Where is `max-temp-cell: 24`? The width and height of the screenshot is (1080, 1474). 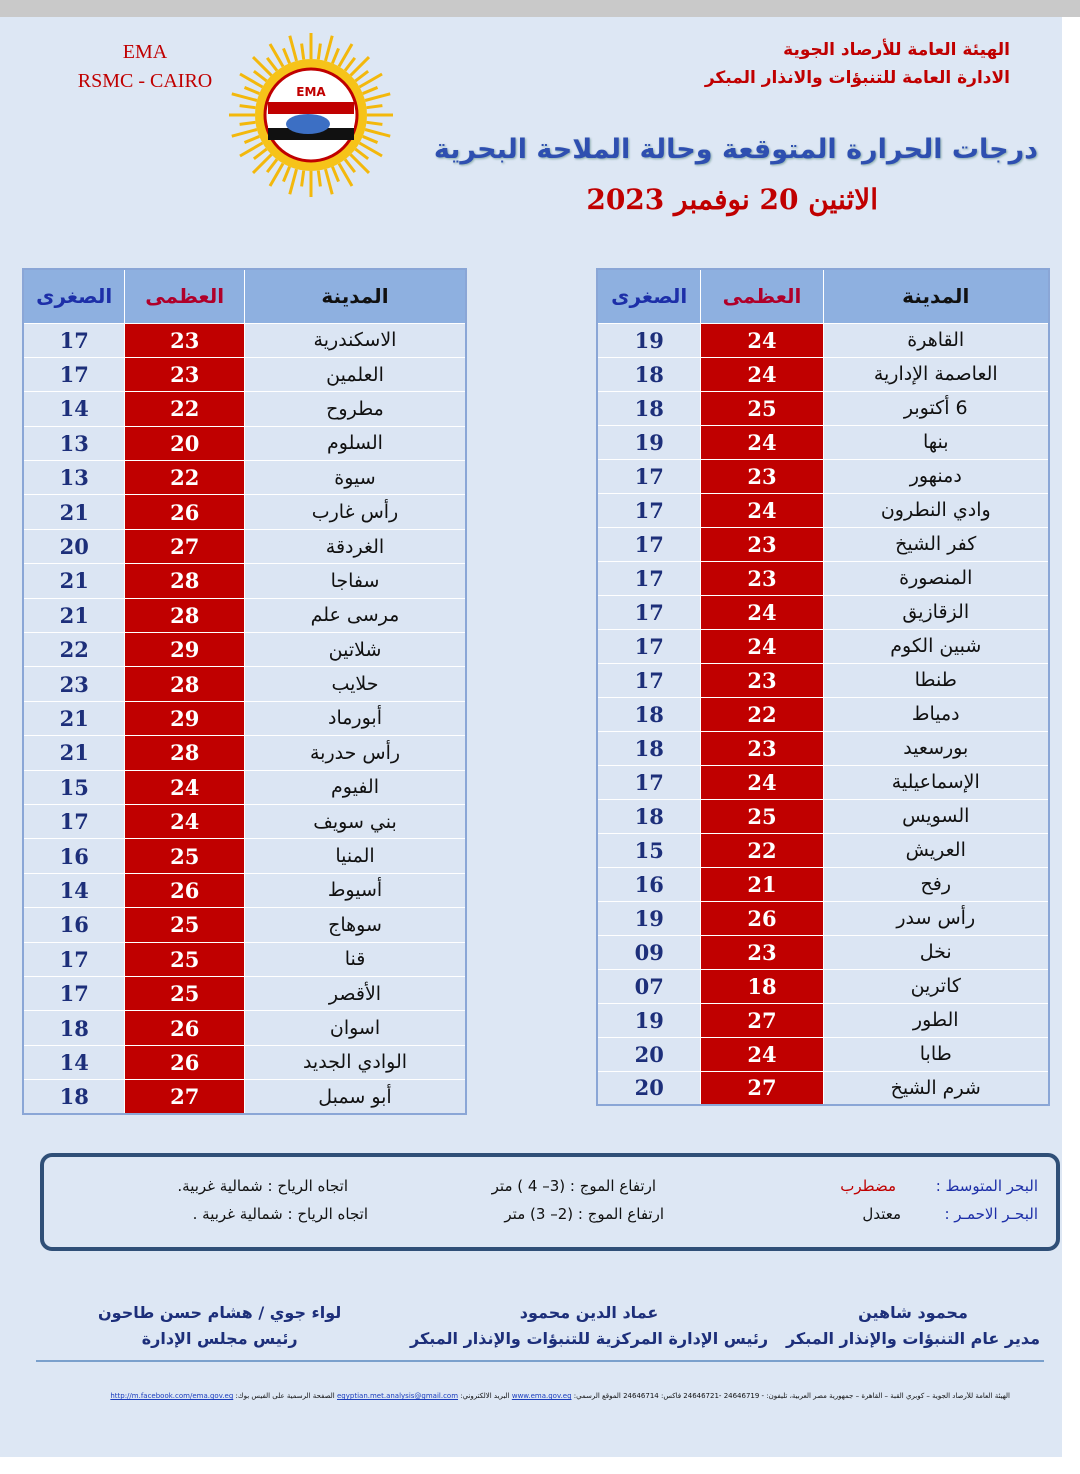 max-temp-cell: 24 is located at coordinates (762, 612).